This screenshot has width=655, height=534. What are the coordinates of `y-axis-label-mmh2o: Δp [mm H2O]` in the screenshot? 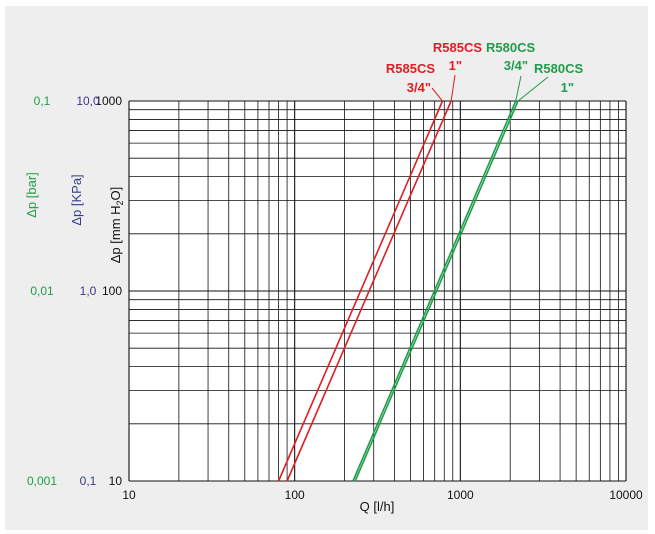 It's located at (116, 225).